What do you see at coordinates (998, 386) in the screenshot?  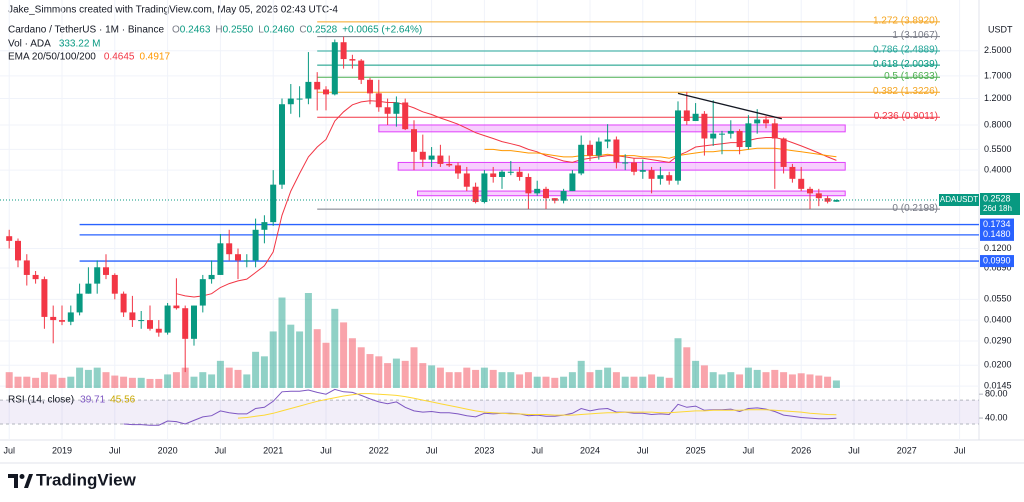 I see `y-tick-label: 0.0145` at bounding box center [998, 386].